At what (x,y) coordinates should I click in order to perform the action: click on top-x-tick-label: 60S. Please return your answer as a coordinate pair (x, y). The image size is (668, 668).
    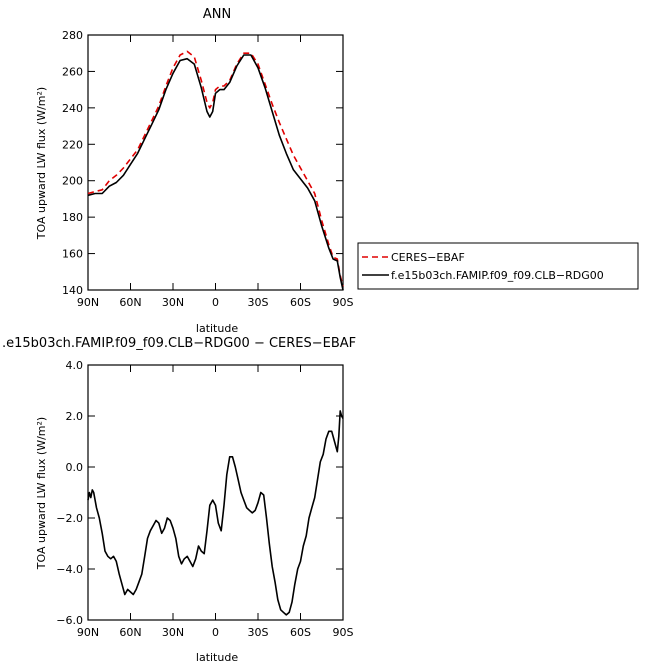
    Looking at the image, I should click on (300, 302).